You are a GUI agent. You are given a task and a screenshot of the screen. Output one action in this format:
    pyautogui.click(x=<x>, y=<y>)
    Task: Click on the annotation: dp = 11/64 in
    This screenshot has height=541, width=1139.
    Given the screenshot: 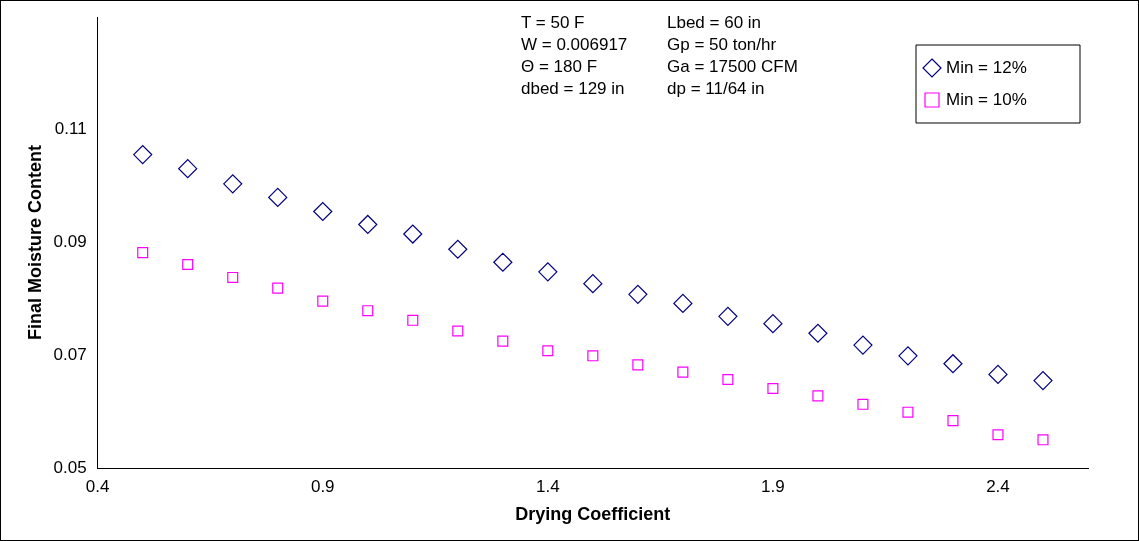 What is the action you would take?
    pyautogui.click(x=716, y=89)
    